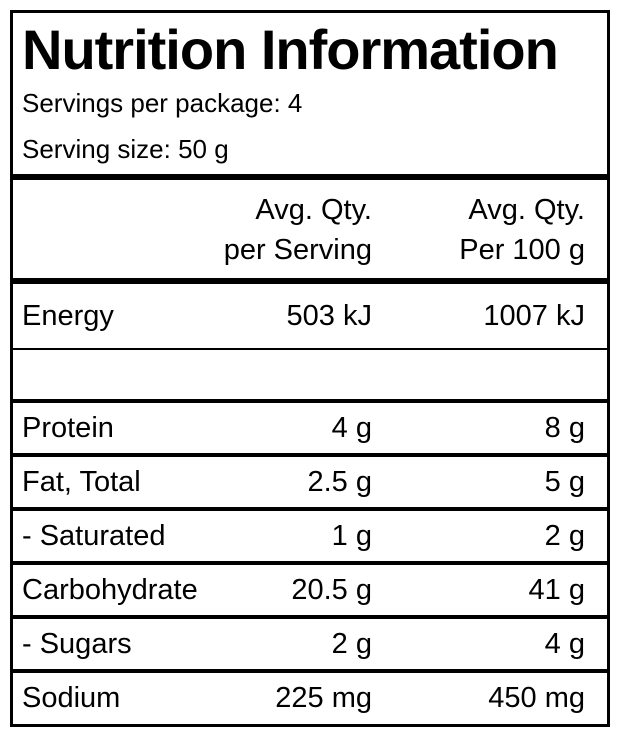 The height and width of the screenshot is (742, 620). What do you see at coordinates (81, 481) in the screenshot?
I see `nutrient-name: Fat, Total` at bounding box center [81, 481].